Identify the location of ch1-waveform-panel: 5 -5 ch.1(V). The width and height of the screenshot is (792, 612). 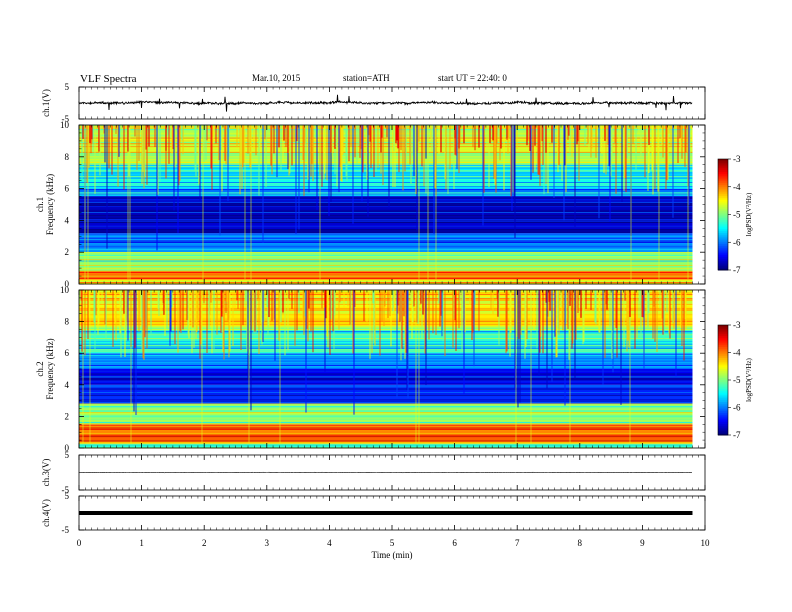
(373, 103).